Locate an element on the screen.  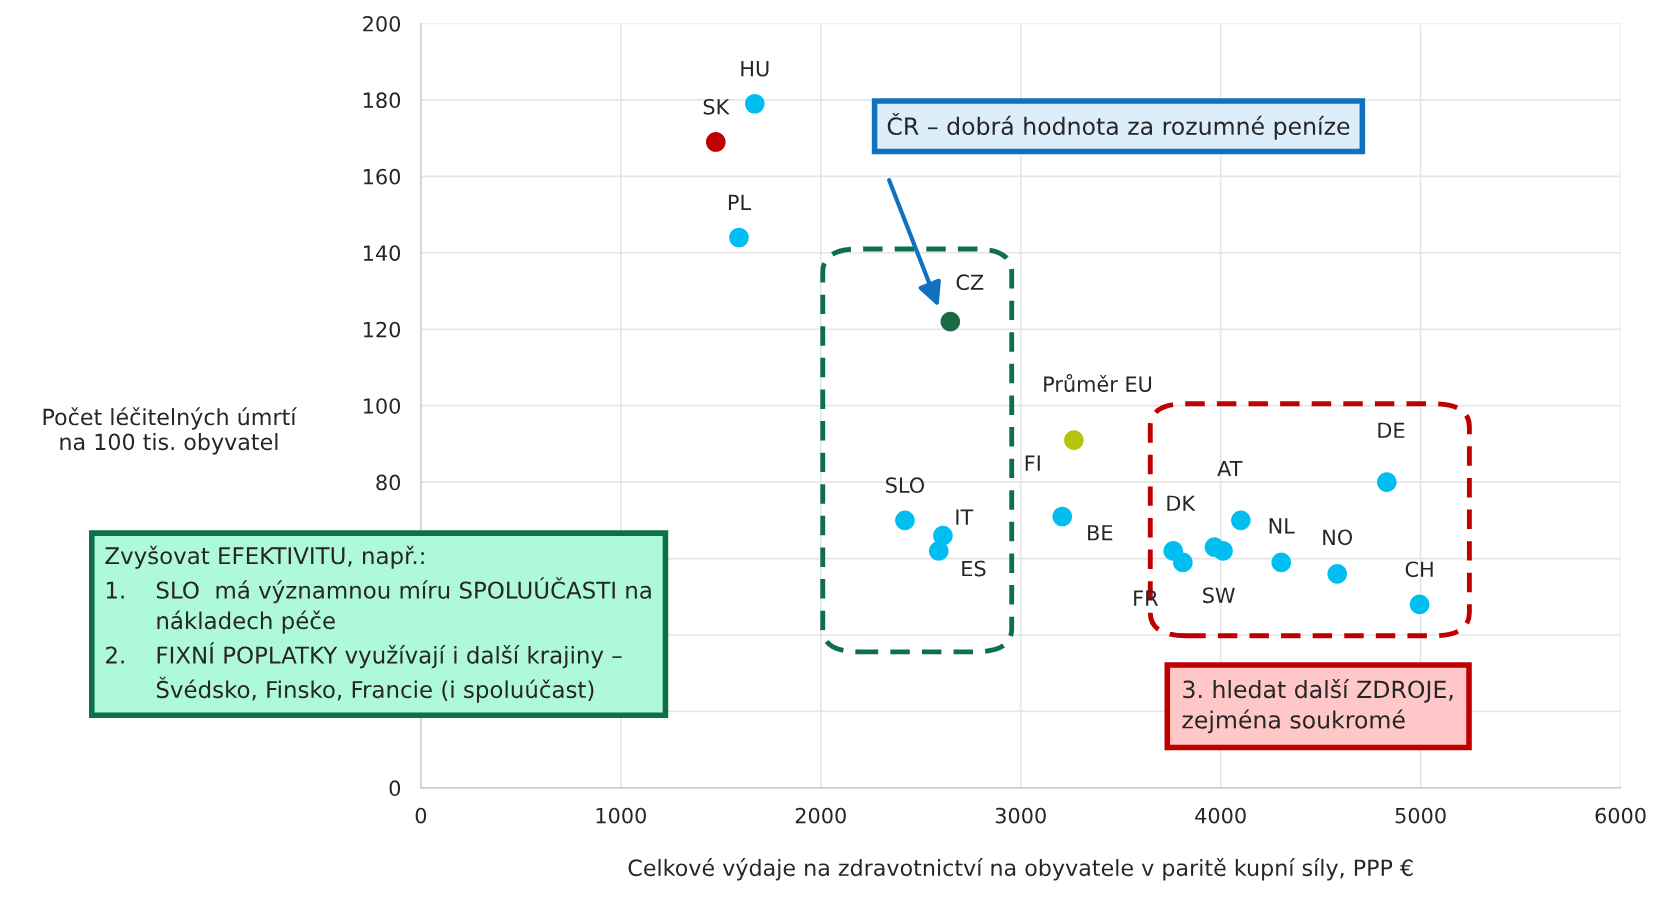
annotation: FR is located at coordinates (1146, 598).